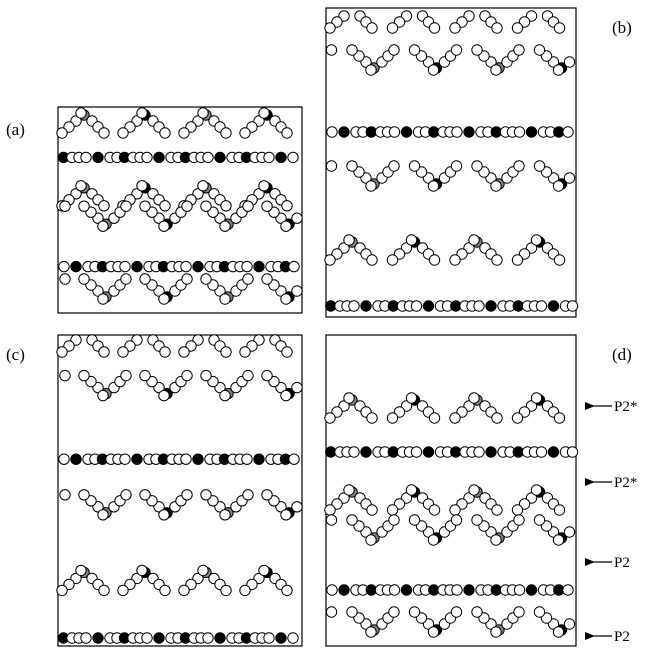 The width and height of the screenshot is (646, 651). I want to click on panel-a-label: (a), so click(15, 129).